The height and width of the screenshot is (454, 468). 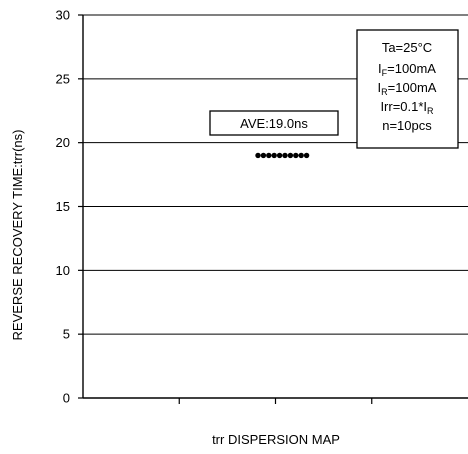 I want to click on condition-n: n=10pcs, so click(x=407, y=125).